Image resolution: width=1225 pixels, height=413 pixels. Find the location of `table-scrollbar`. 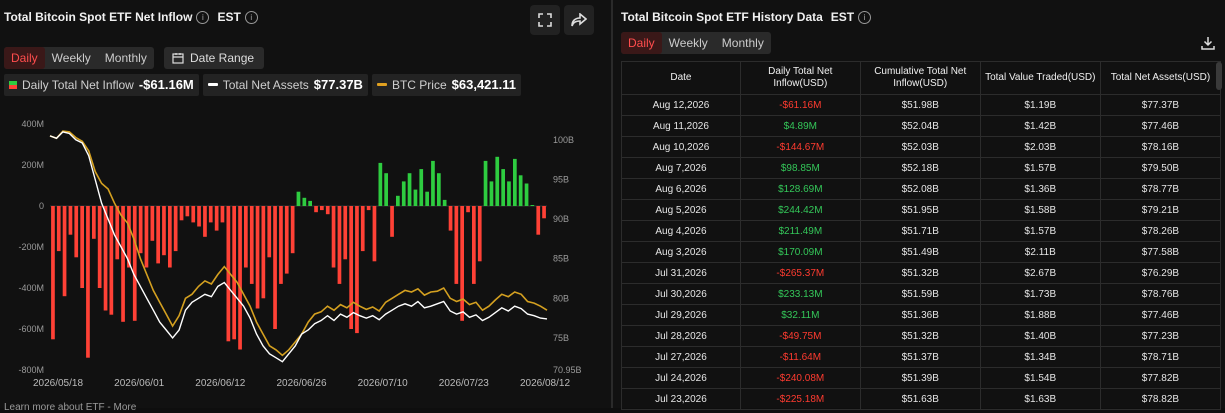

table-scrollbar is located at coordinates (1219, 76).